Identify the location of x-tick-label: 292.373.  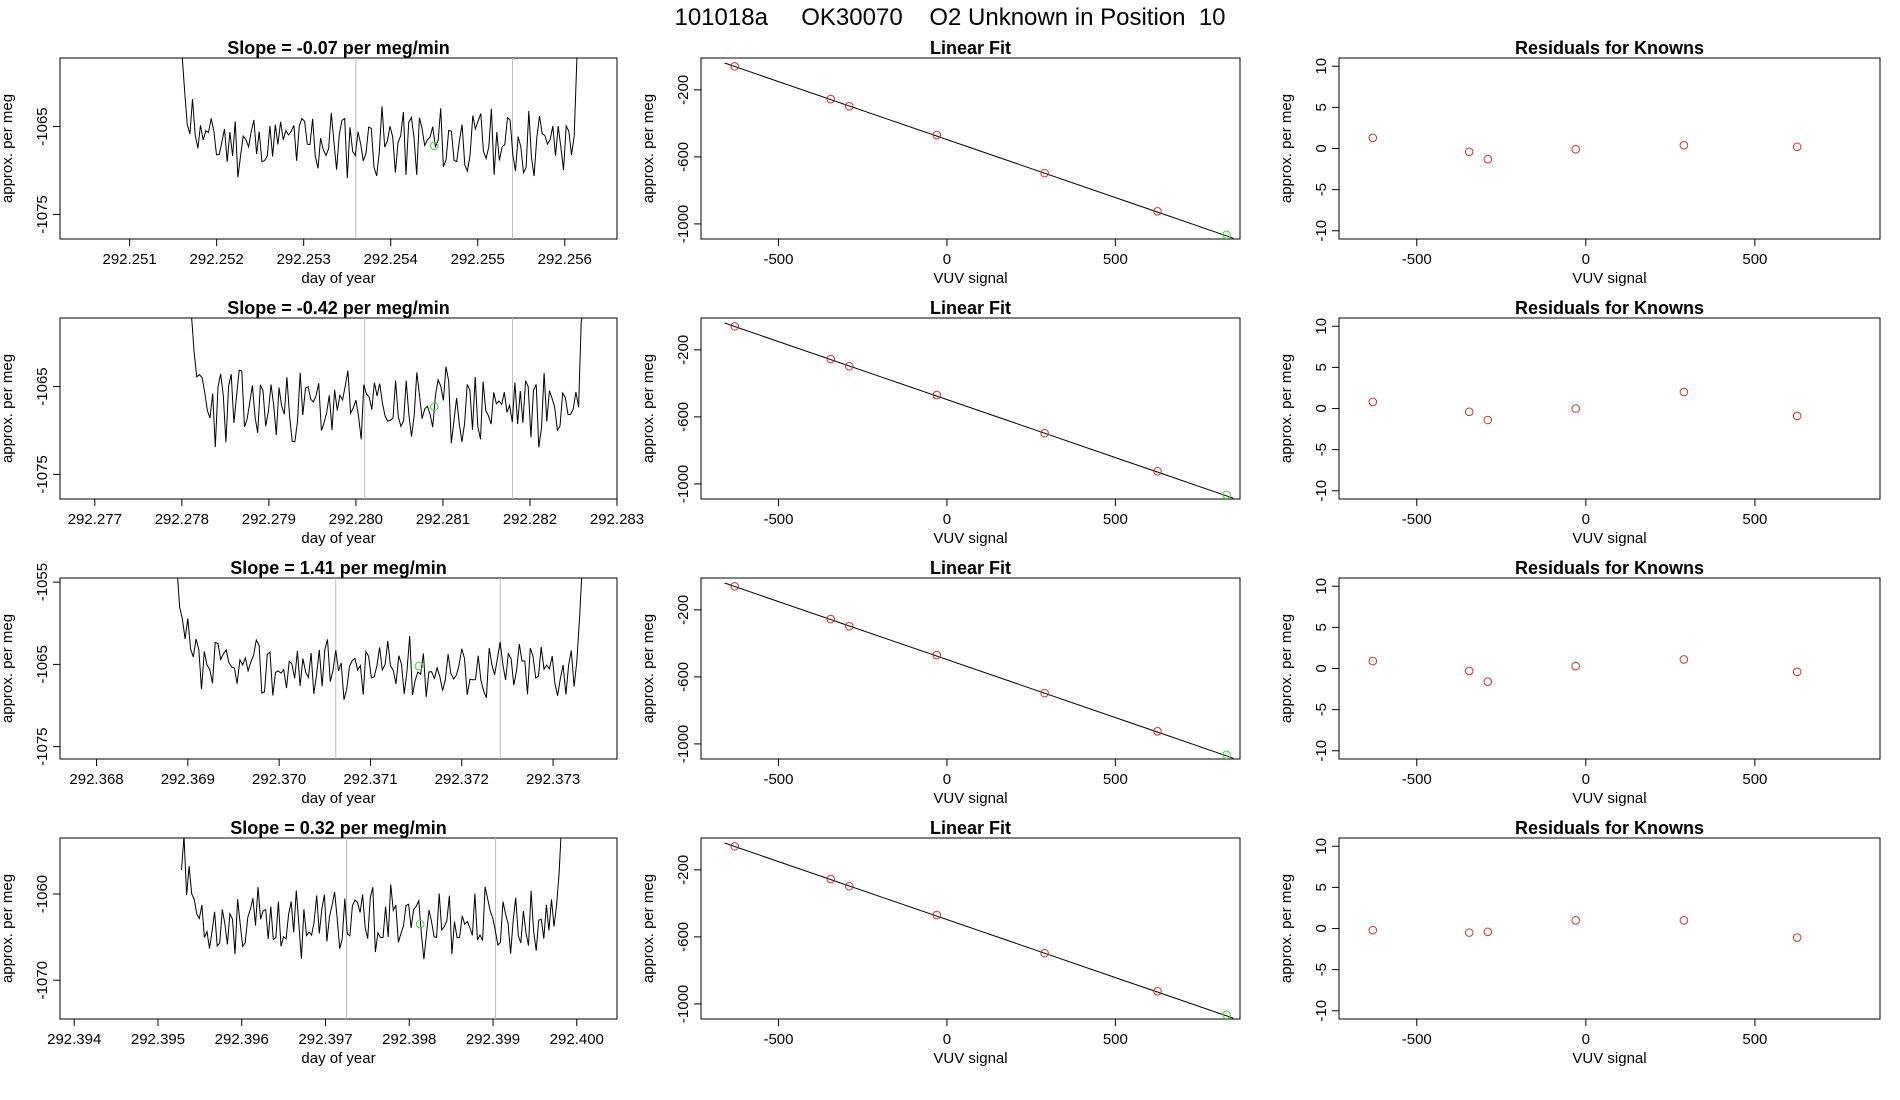
(553, 779).